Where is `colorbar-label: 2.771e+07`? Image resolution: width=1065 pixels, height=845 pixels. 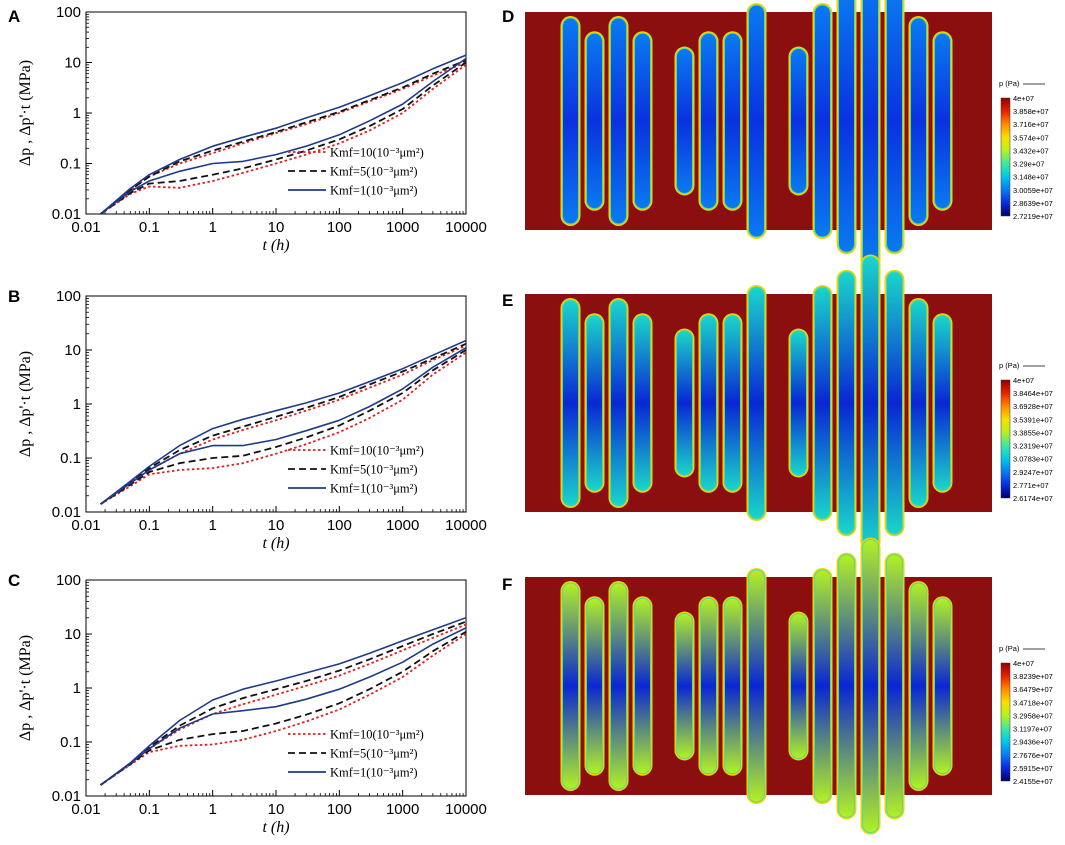 colorbar-label: 2.771e+07 is located at coordinates (1031, 485).